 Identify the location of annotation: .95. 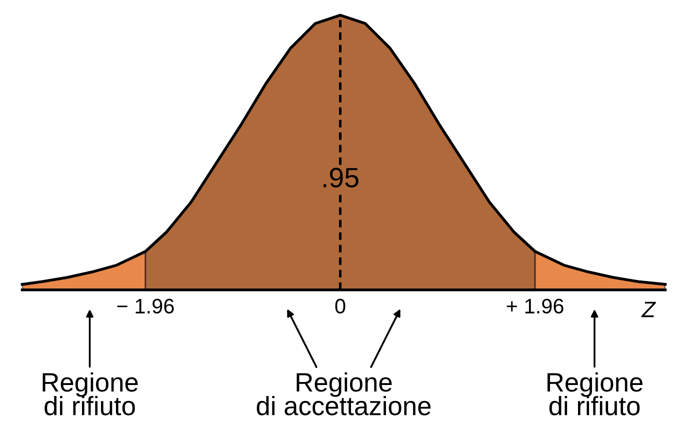
(340, 178).